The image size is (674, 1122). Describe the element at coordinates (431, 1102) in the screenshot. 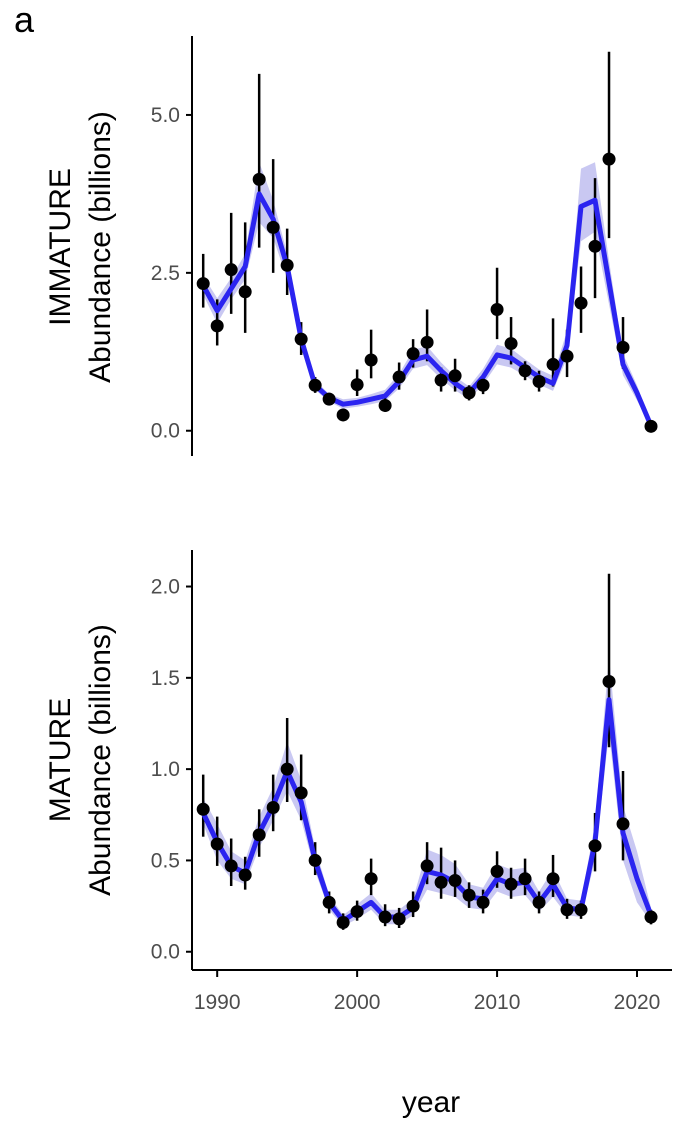

I see `x-axis-label: year` at that location.